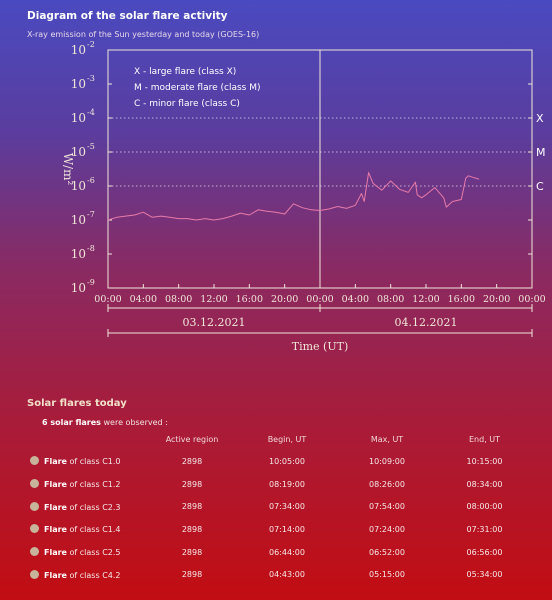 The width and height of the screenshot is (552, 600). Describe the element at coordinates (87, 552) in the screenshot. I see `flare-name: Flare of class C2.5` at that location.